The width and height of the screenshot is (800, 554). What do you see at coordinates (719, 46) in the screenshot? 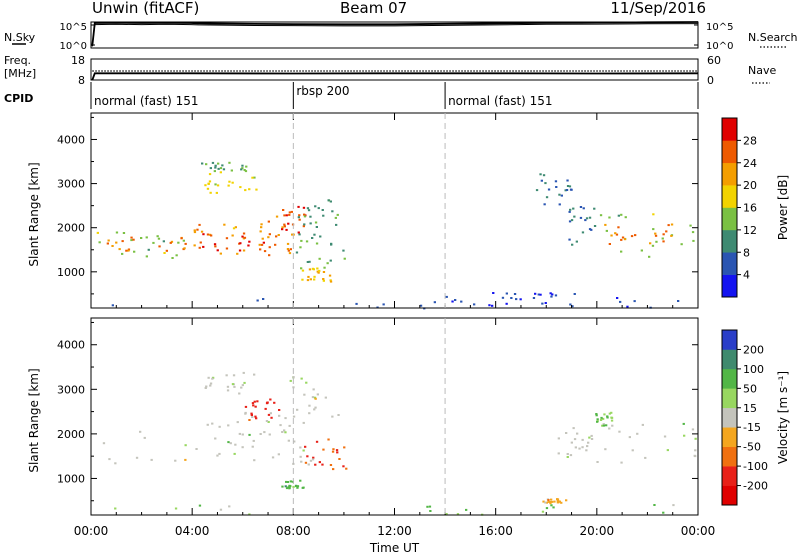
I see `noise-right-tick-bottom: 10^0` at bounding box center [719, 46].